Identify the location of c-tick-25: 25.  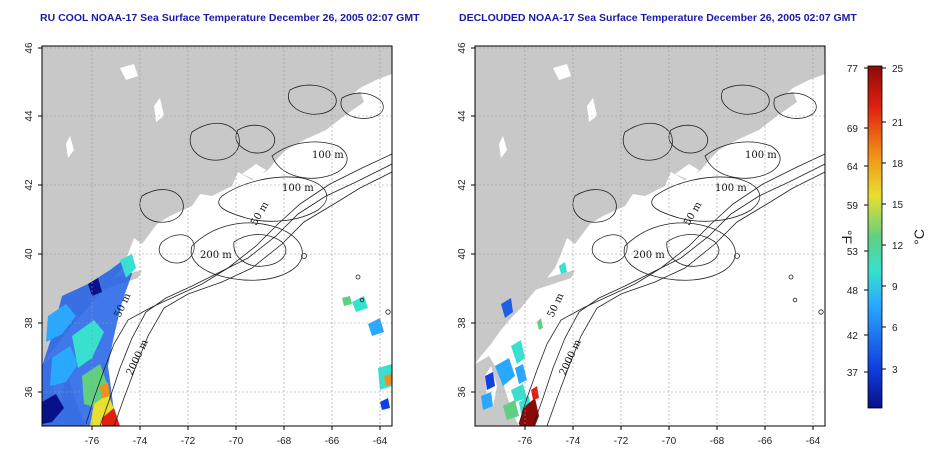
(898, 69).